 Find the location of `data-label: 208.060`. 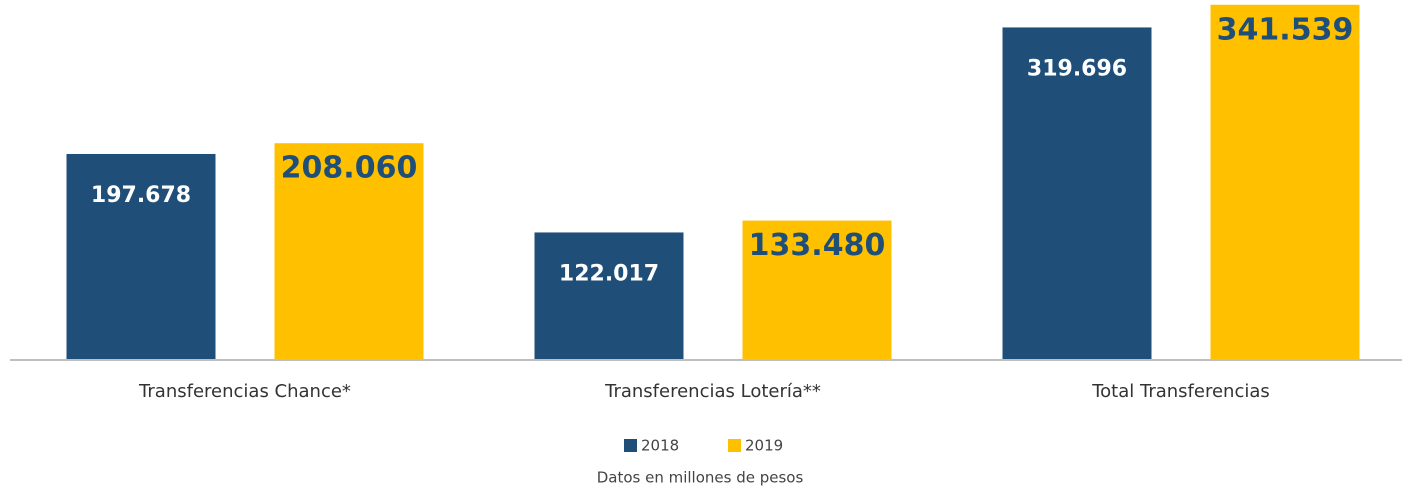

data-label: 208.060 is located at coordinates (349, 168).